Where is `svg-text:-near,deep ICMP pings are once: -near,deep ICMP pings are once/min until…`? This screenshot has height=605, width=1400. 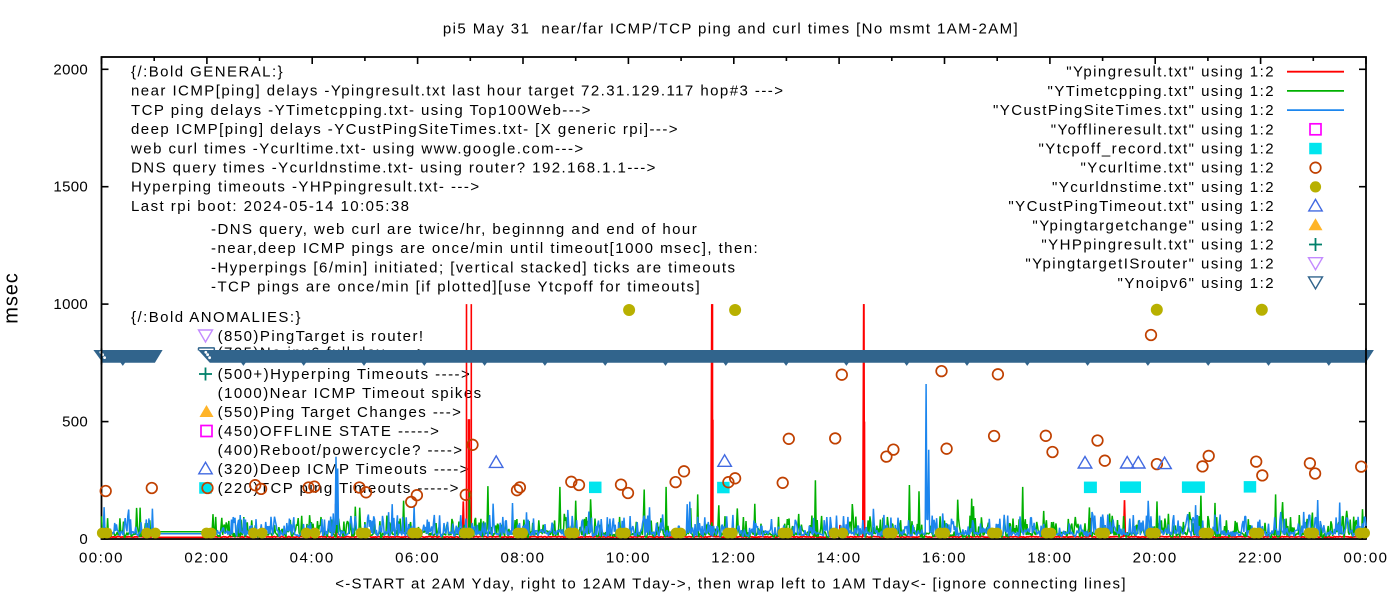
svg-text:-near,deep ICMP pings are once: -near,deep ICMP pings are once/min until… is located at coordinates (485, 248).